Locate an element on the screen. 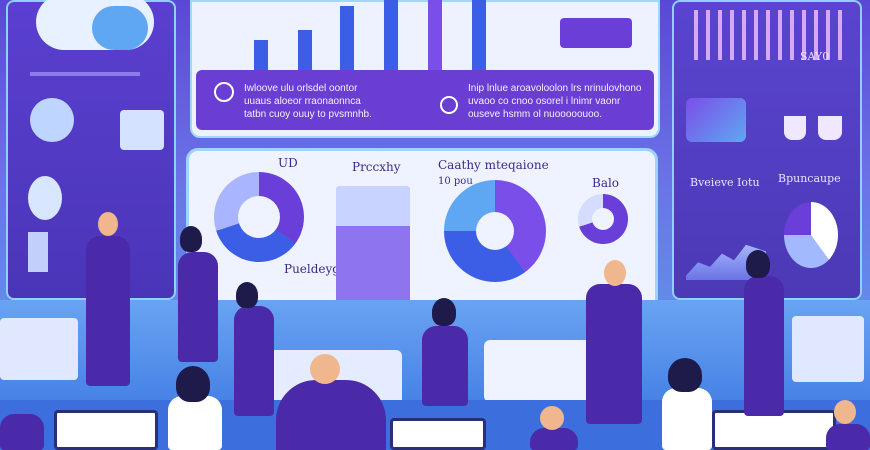  left-divider is located at coordinates (85, 74).